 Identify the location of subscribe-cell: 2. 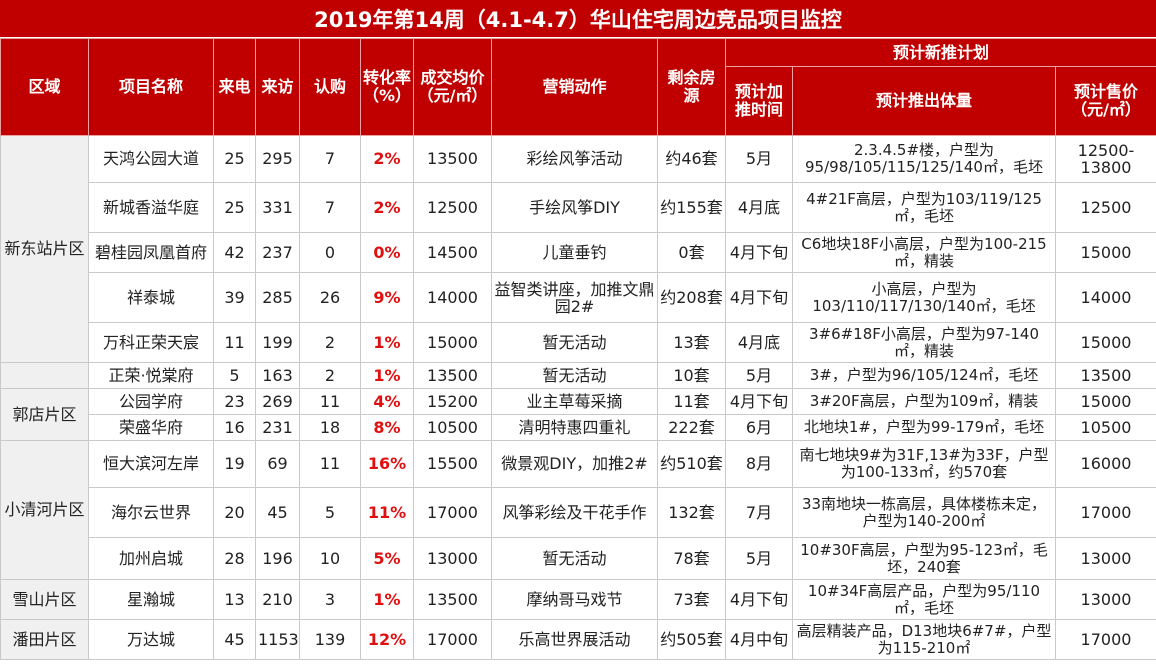
(330, 342).